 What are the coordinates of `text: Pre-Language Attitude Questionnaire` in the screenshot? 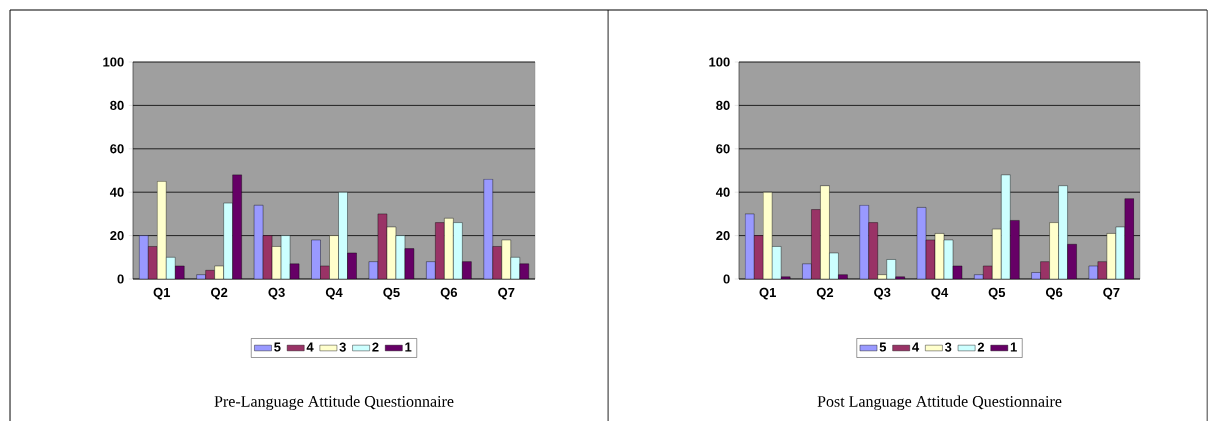 It's located at (334, 403).